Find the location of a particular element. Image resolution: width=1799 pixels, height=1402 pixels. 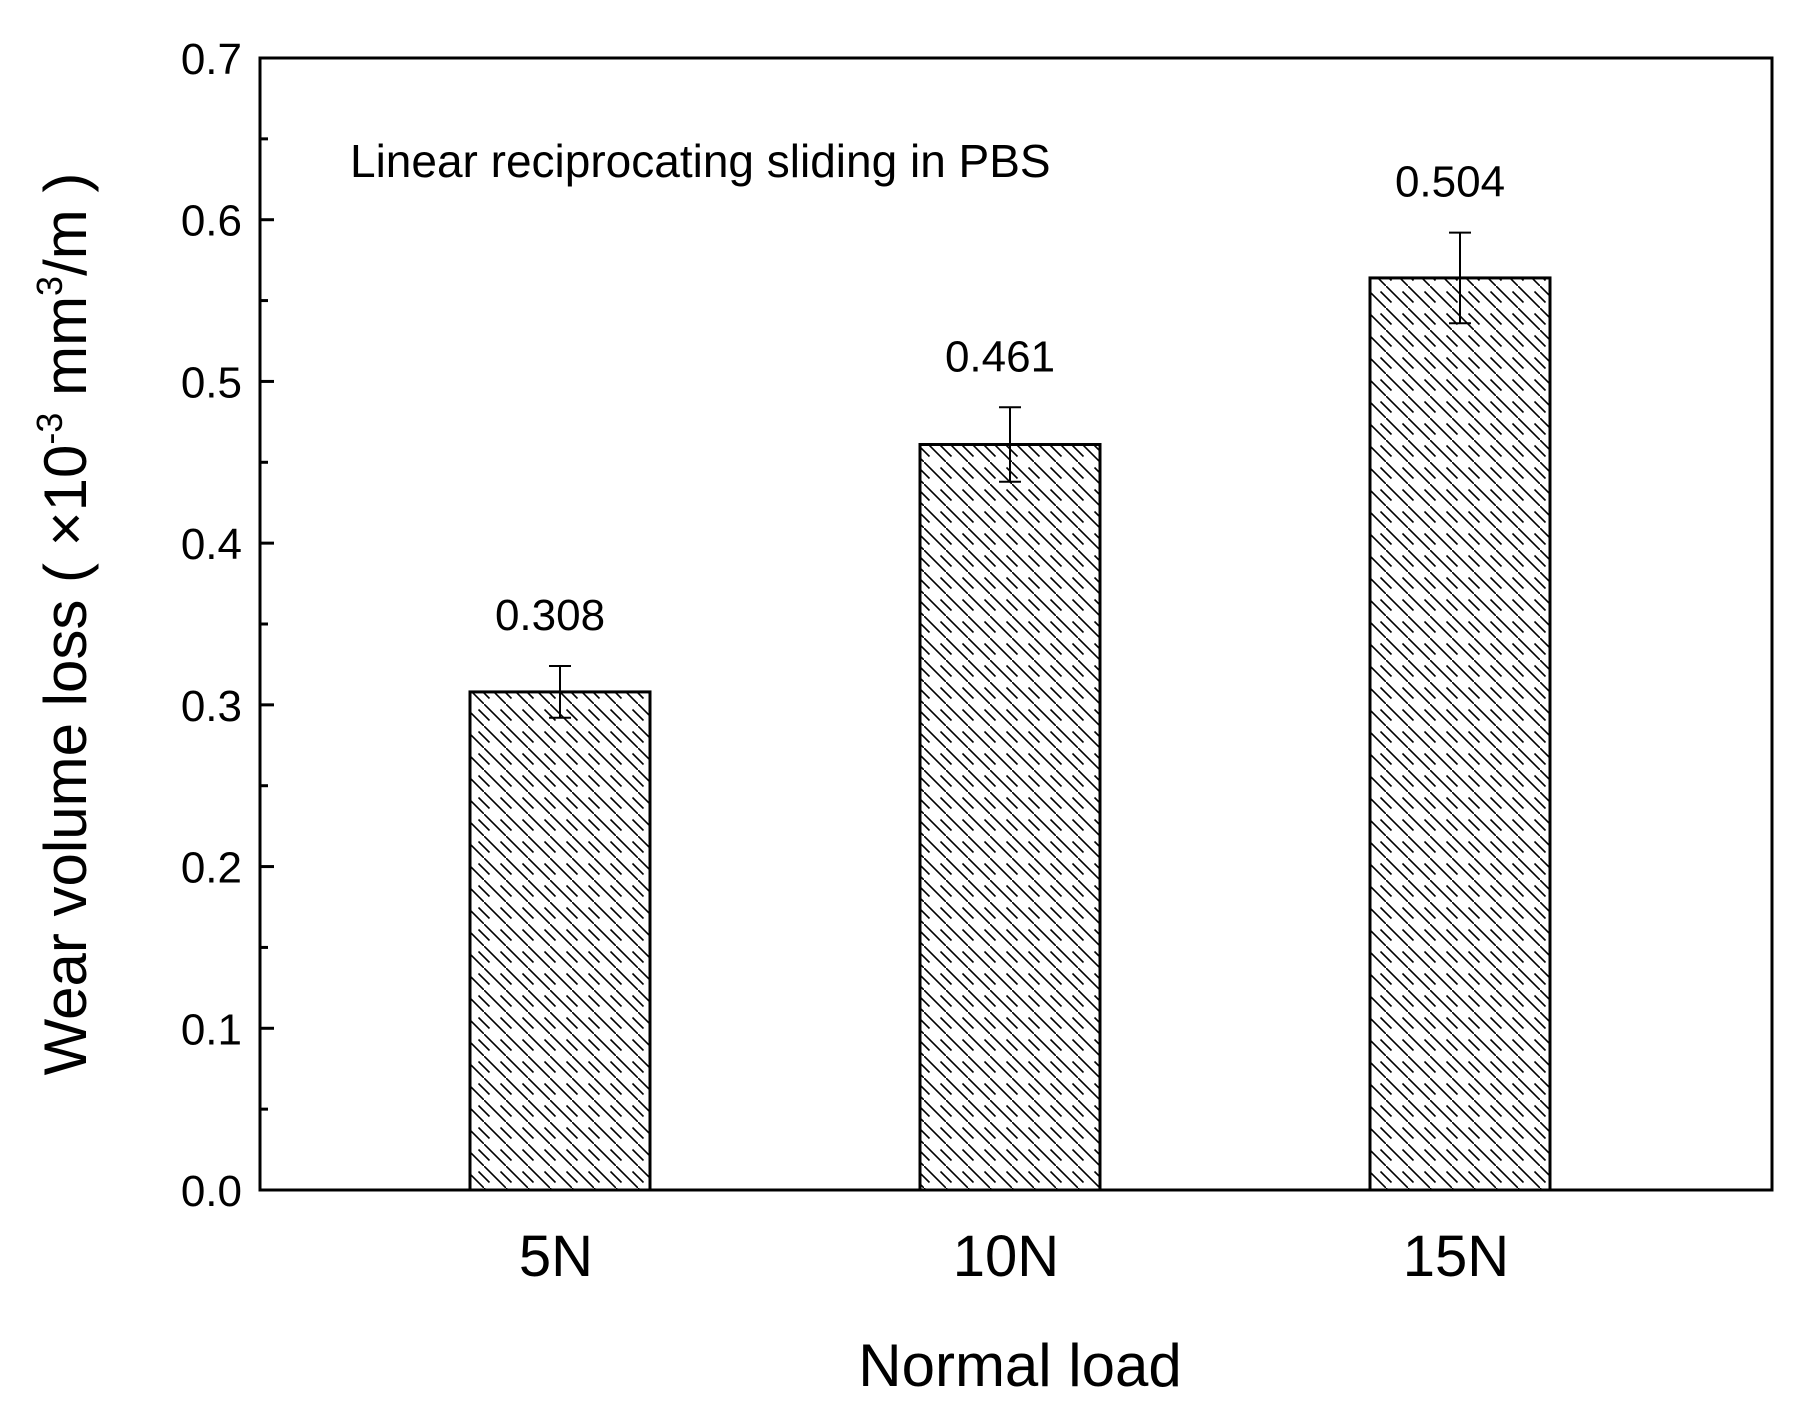

y-axis-title-mid: mm is located at coordinates (65, 354).